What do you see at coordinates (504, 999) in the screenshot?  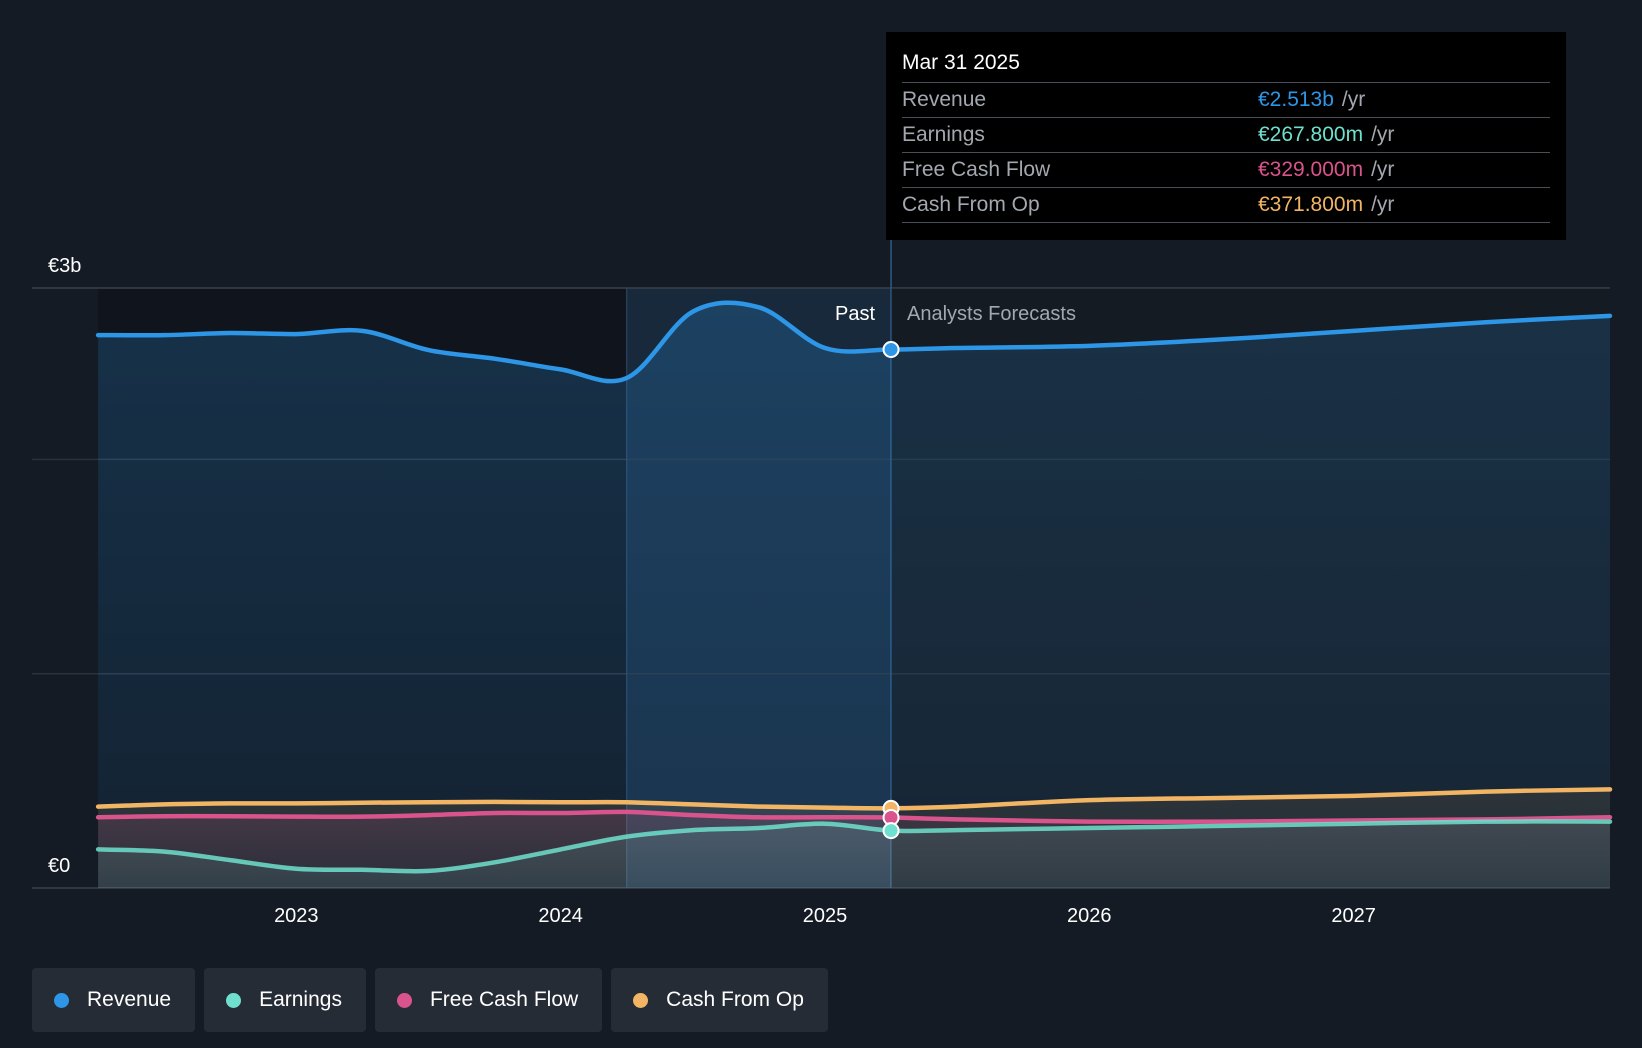 I see `legend-label: Free Cash Flow` at bounding box center [504, 999].